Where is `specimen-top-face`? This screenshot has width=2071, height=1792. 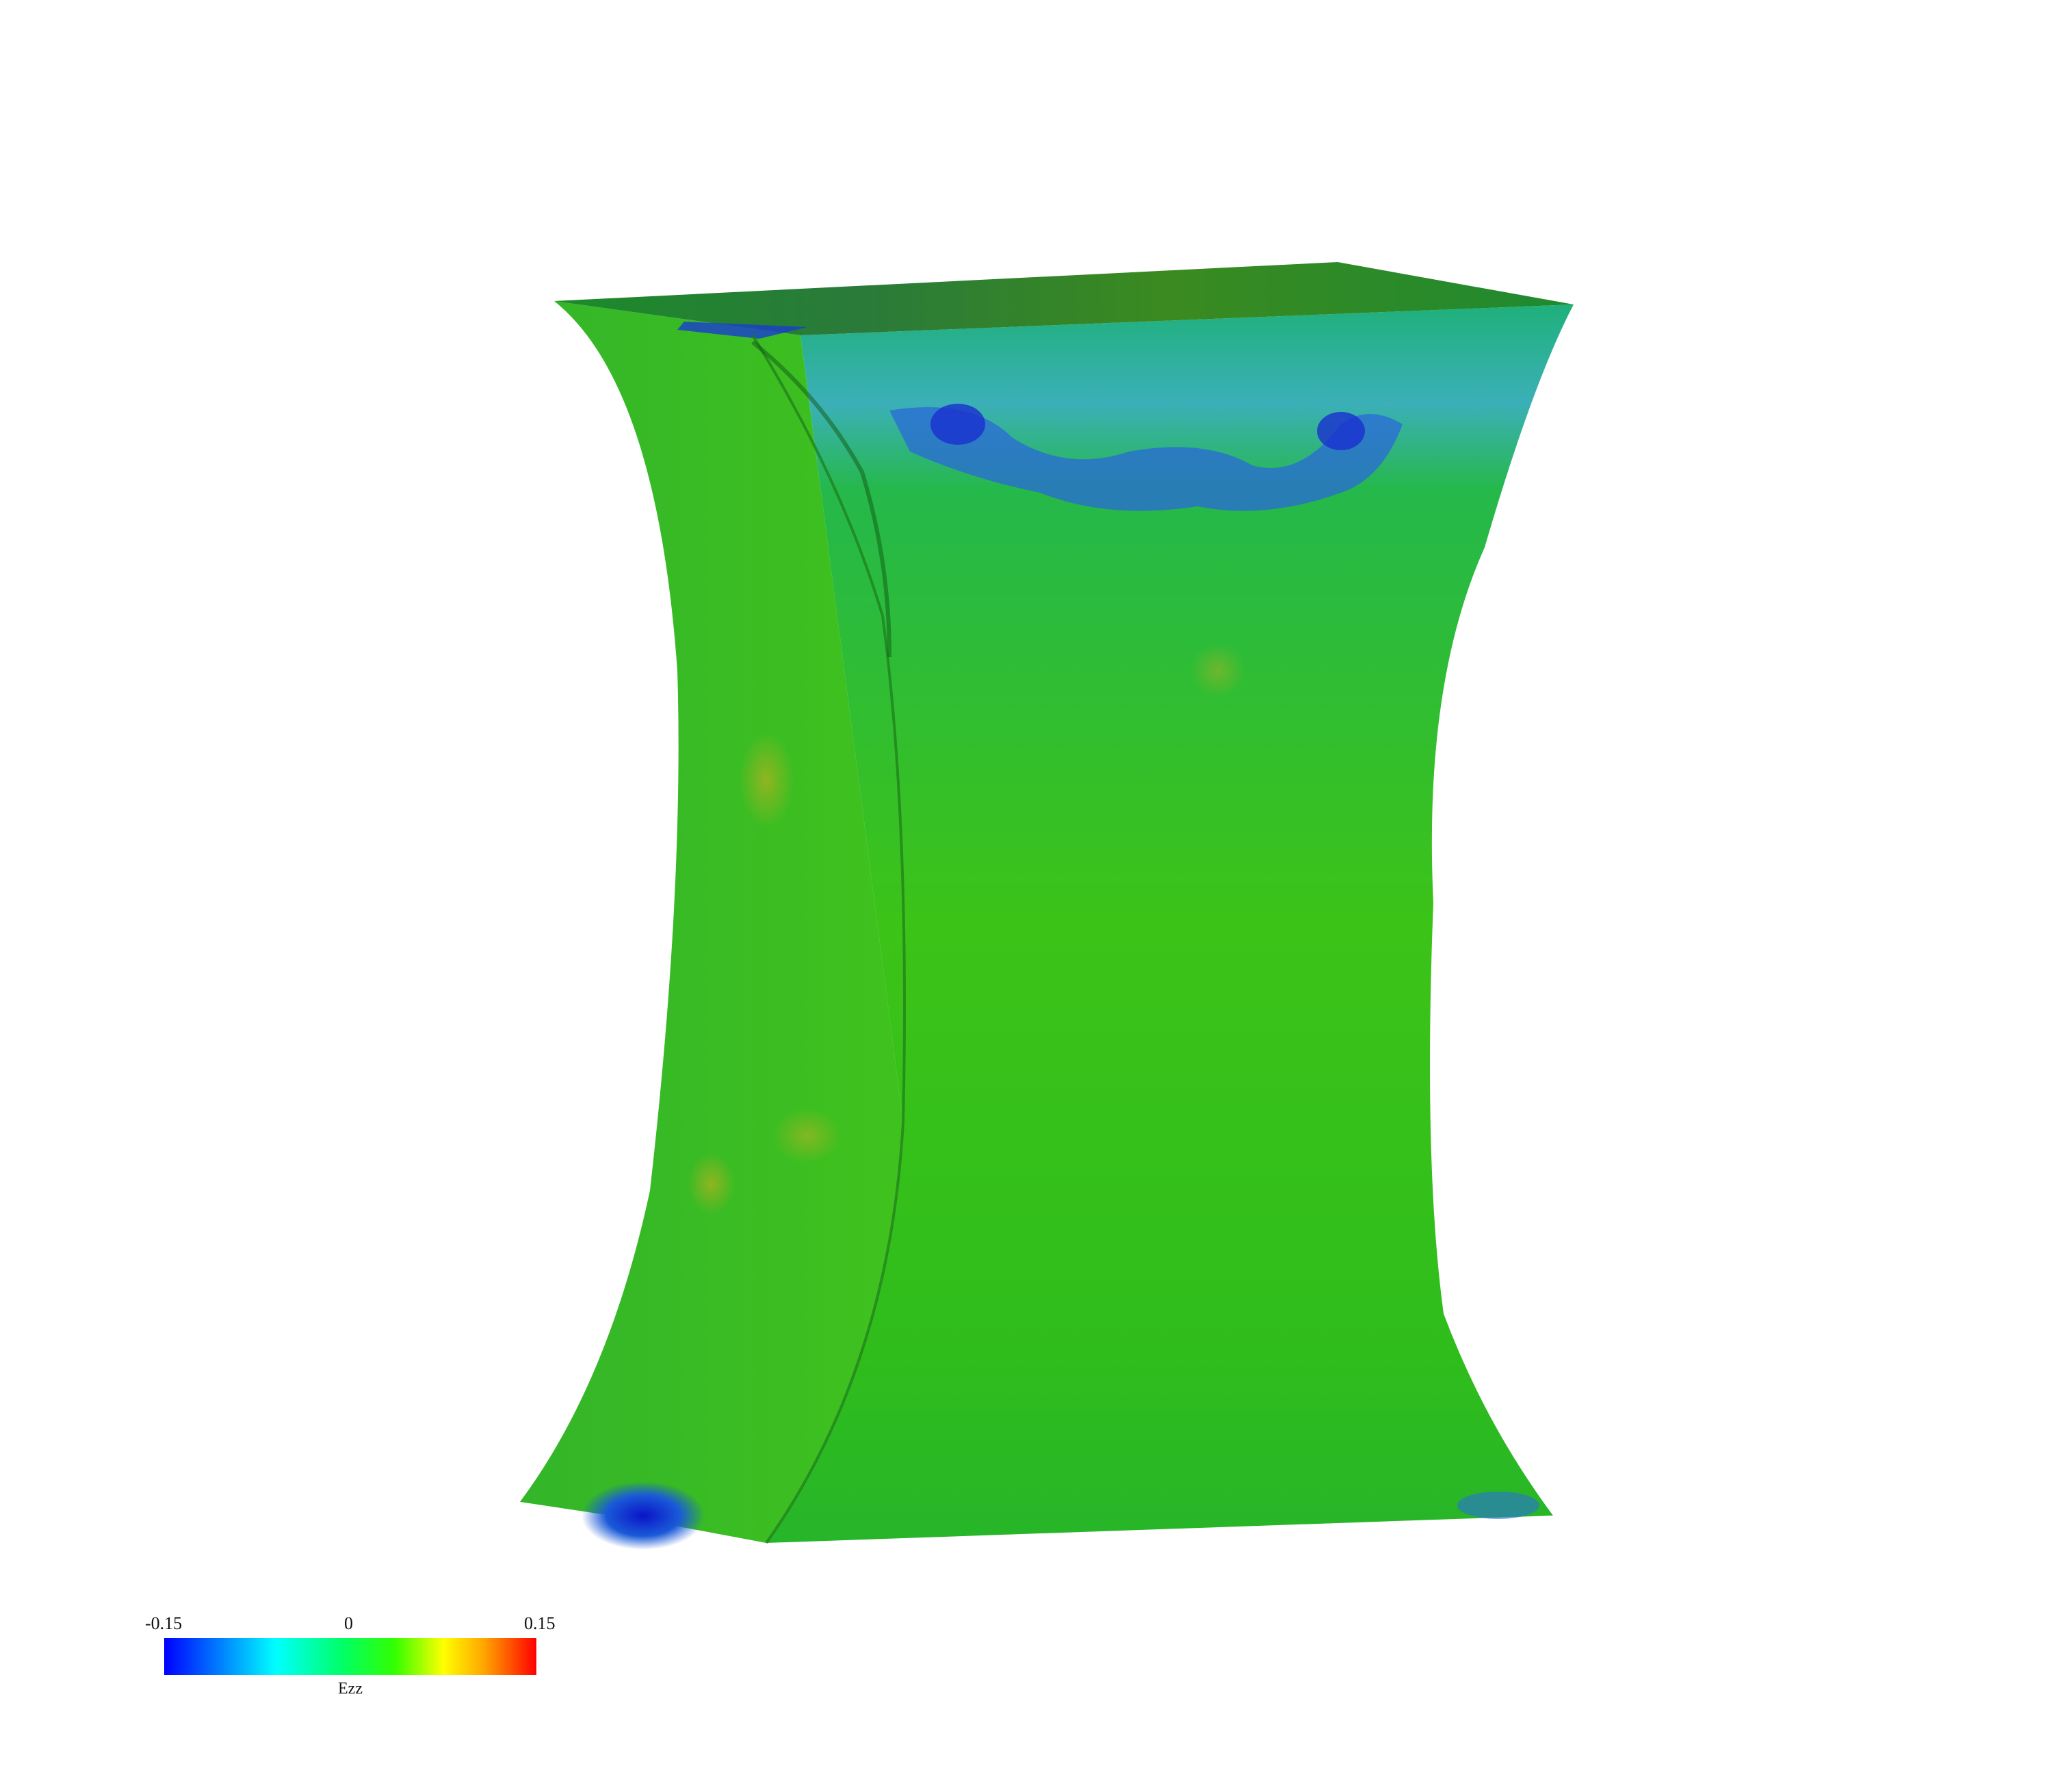
specimen-top-face is located at coordinates (1064, 298).